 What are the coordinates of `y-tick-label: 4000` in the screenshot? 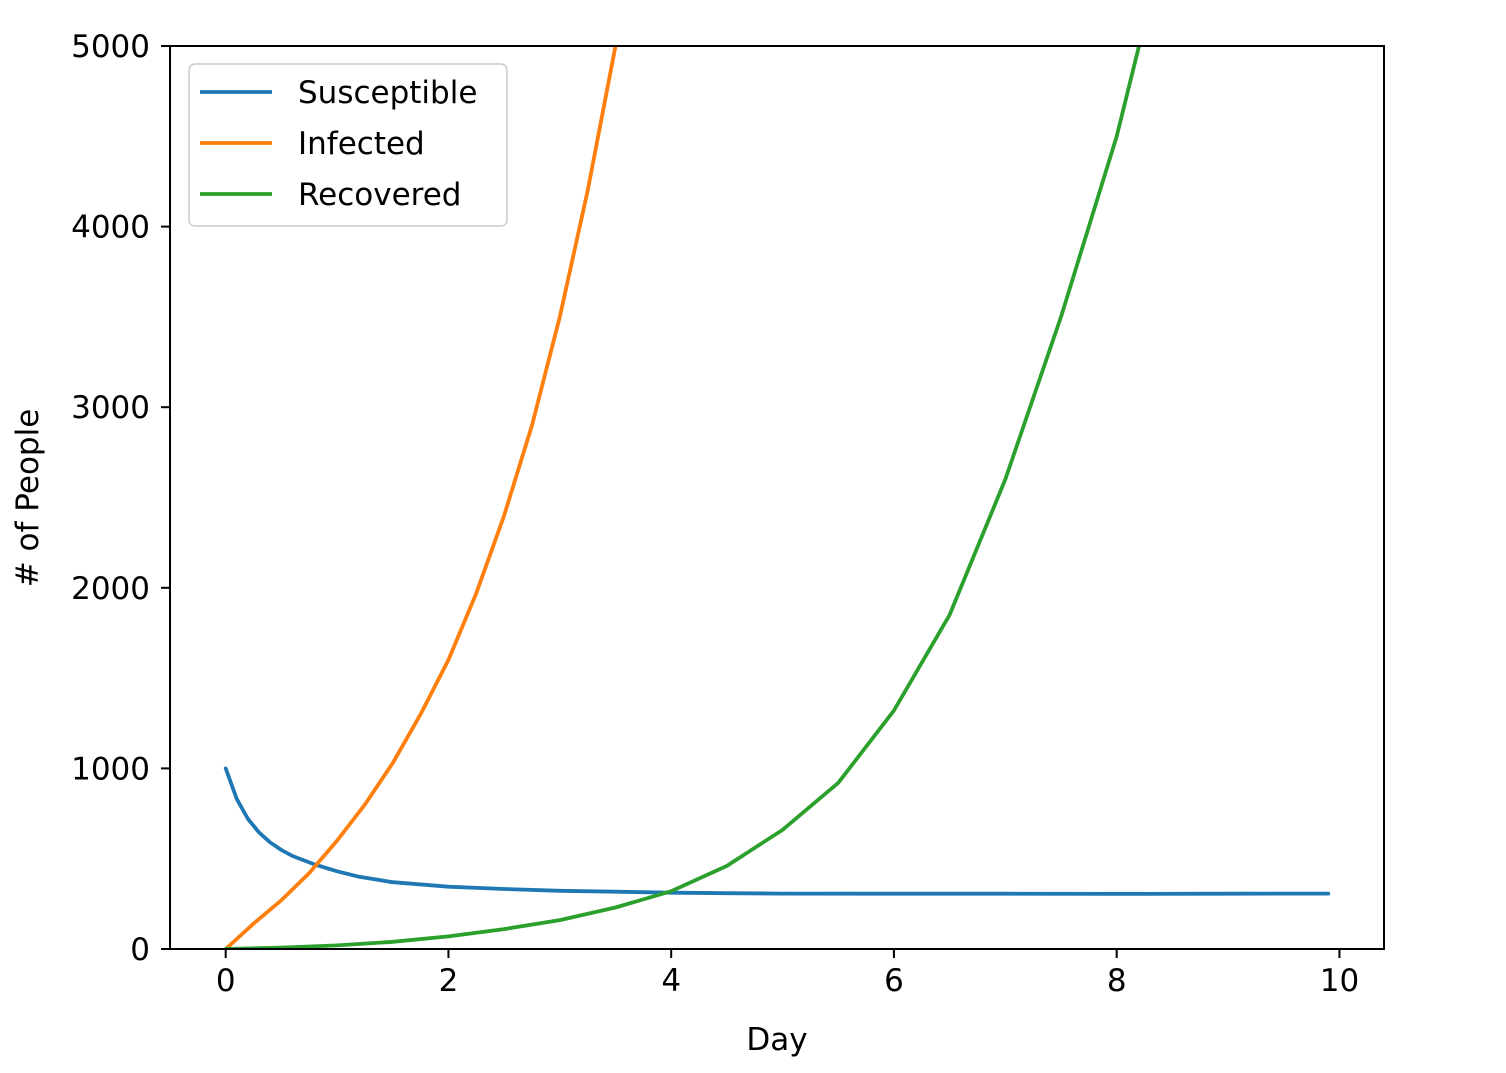 It's located at (110, 228).